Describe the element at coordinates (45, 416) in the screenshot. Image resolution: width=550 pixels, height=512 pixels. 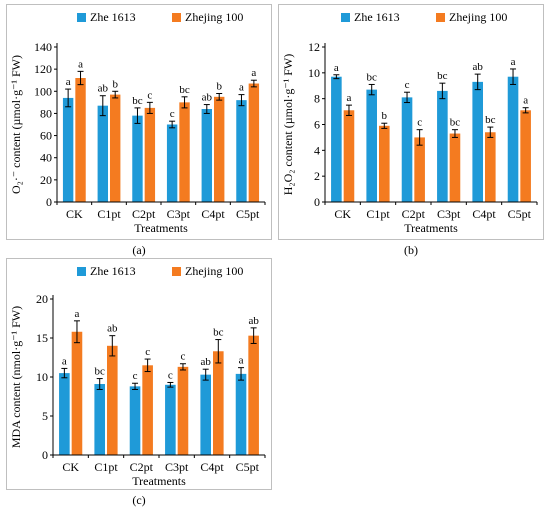
I see `y-tick-label: 5` at that location.